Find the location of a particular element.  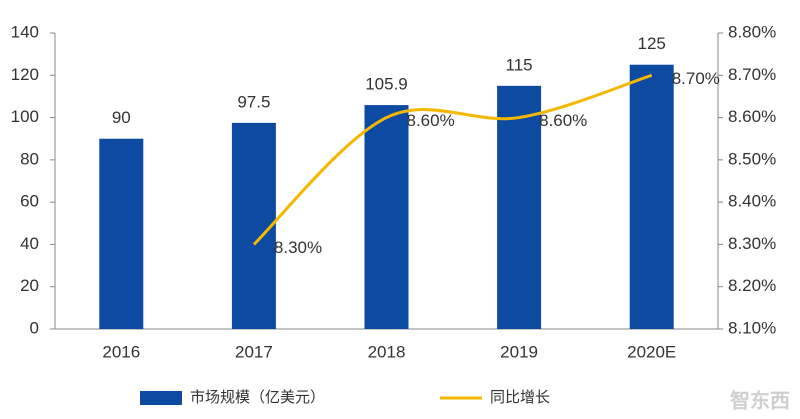

y-tick-label: 80 is located at coordinates (29, 158).